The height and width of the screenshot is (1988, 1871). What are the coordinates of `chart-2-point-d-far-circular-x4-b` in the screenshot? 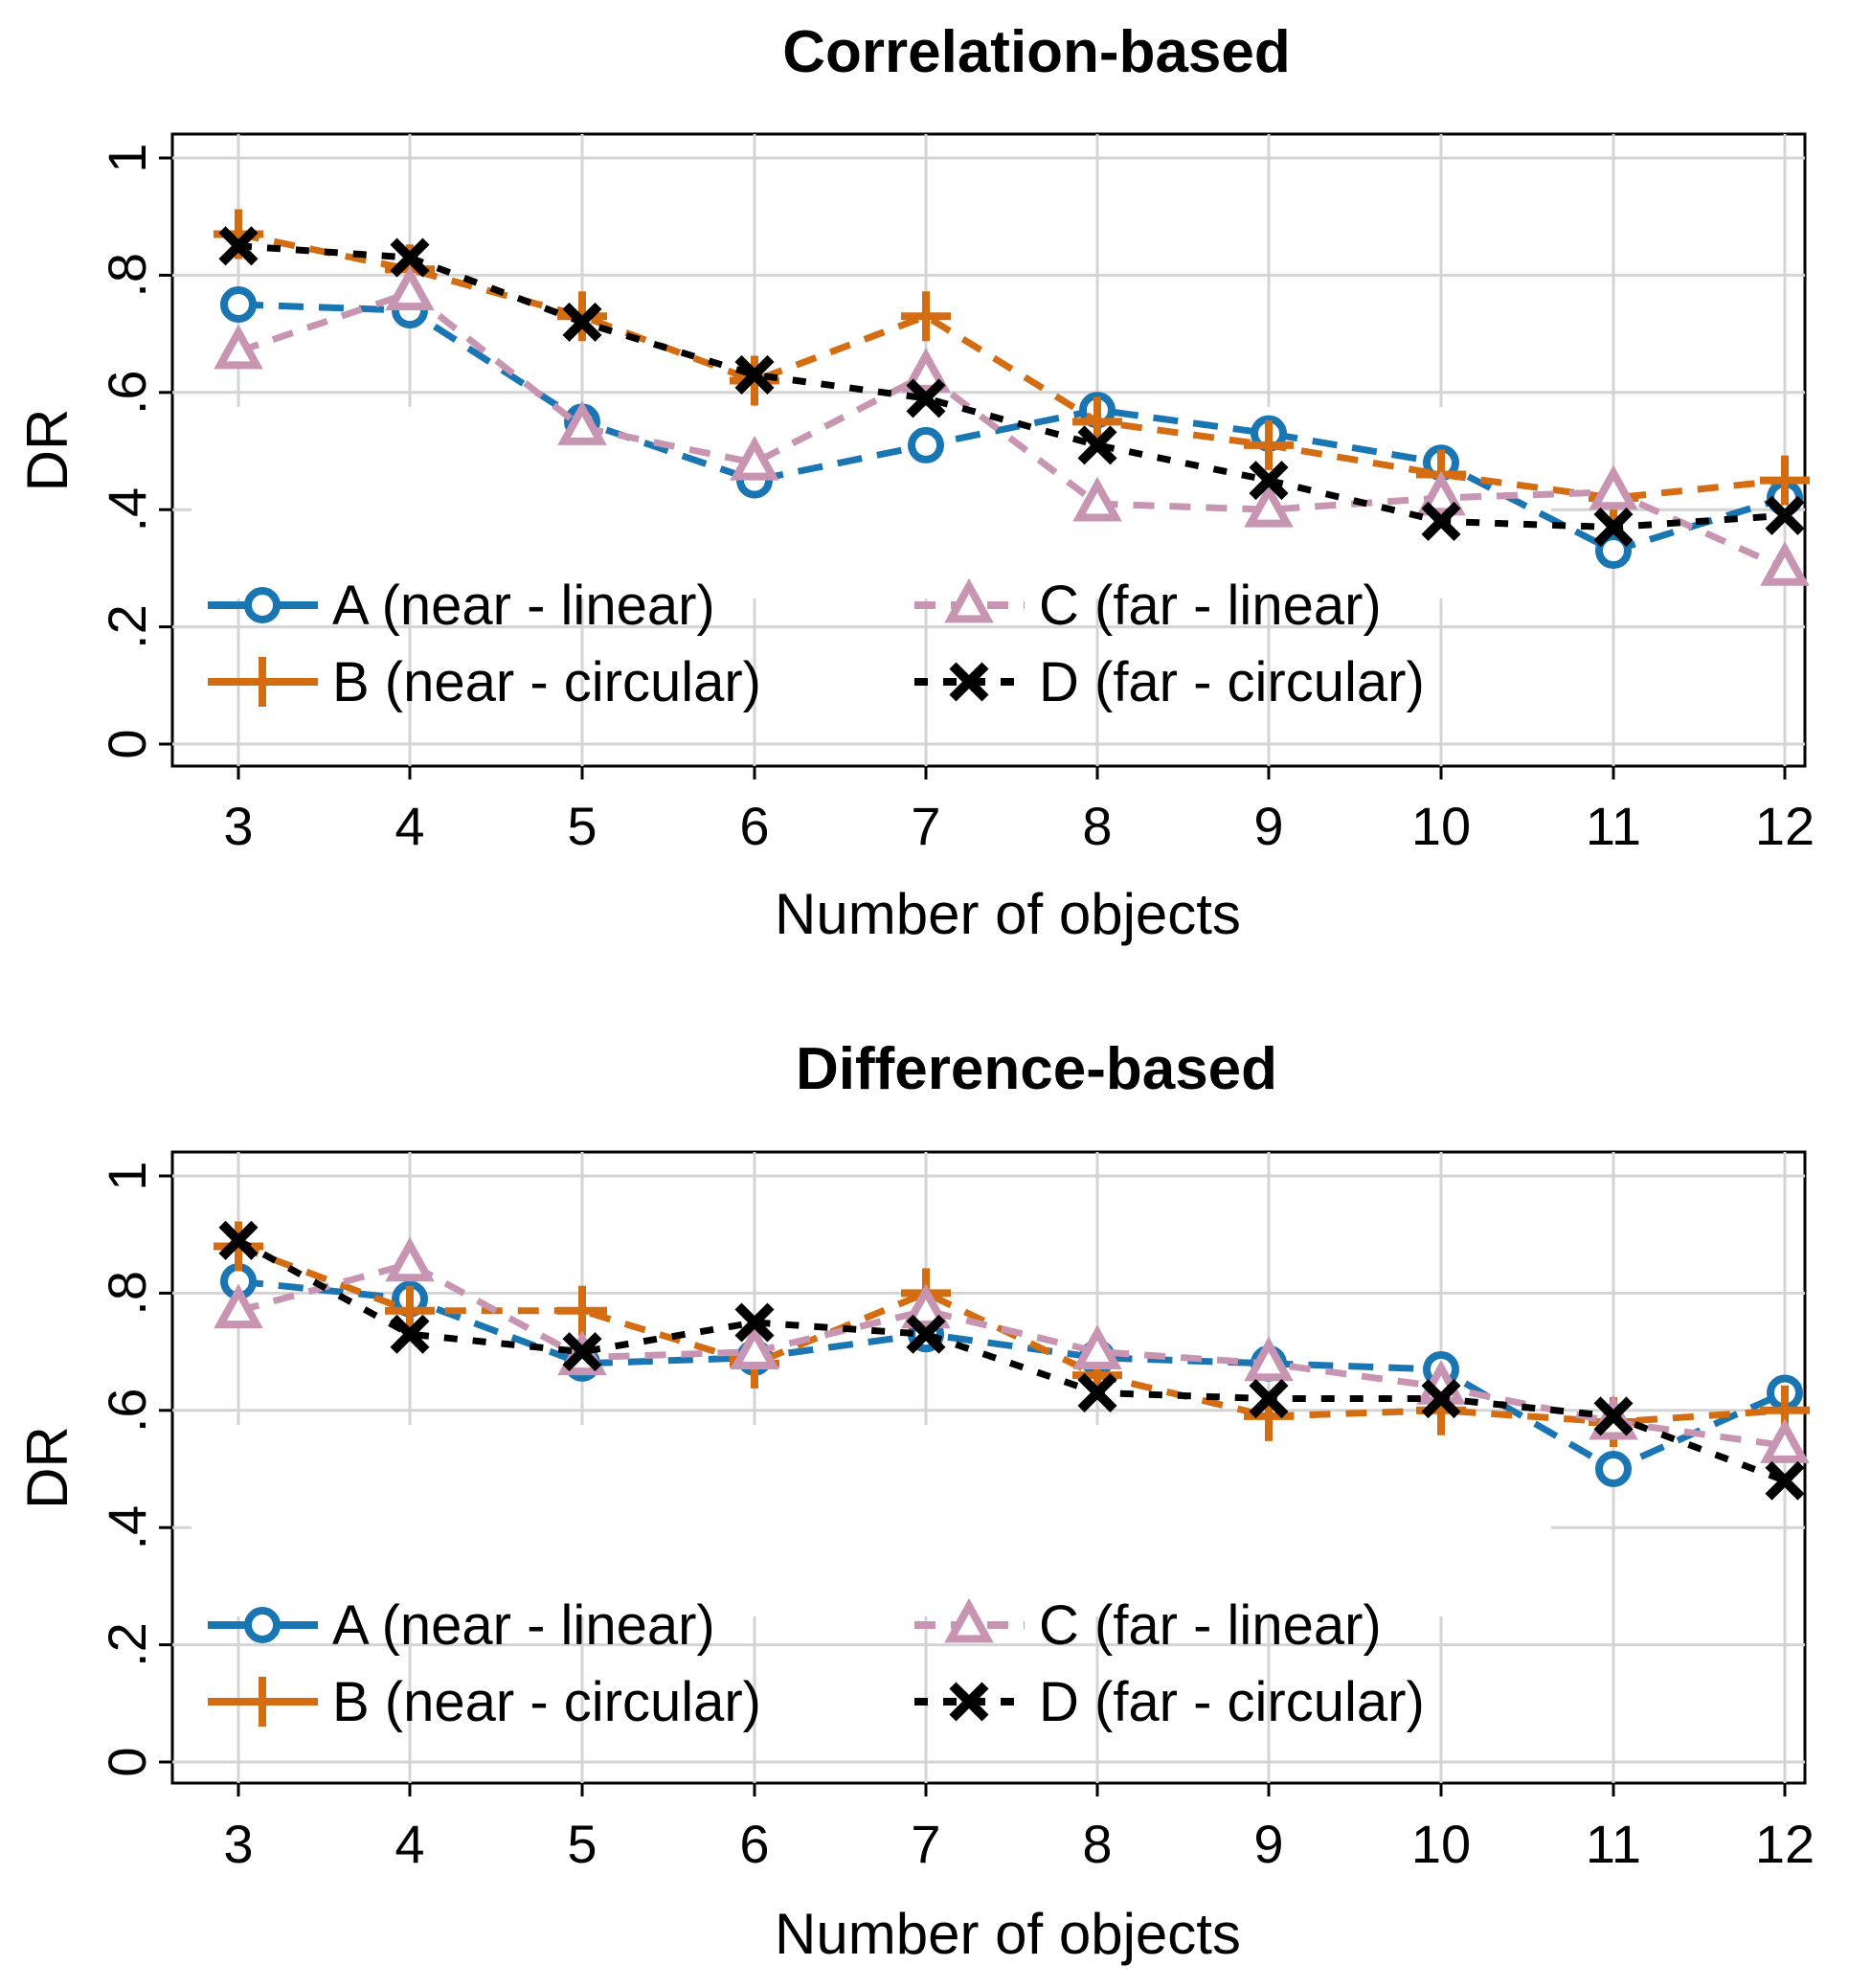 It's located at (410, 1334).